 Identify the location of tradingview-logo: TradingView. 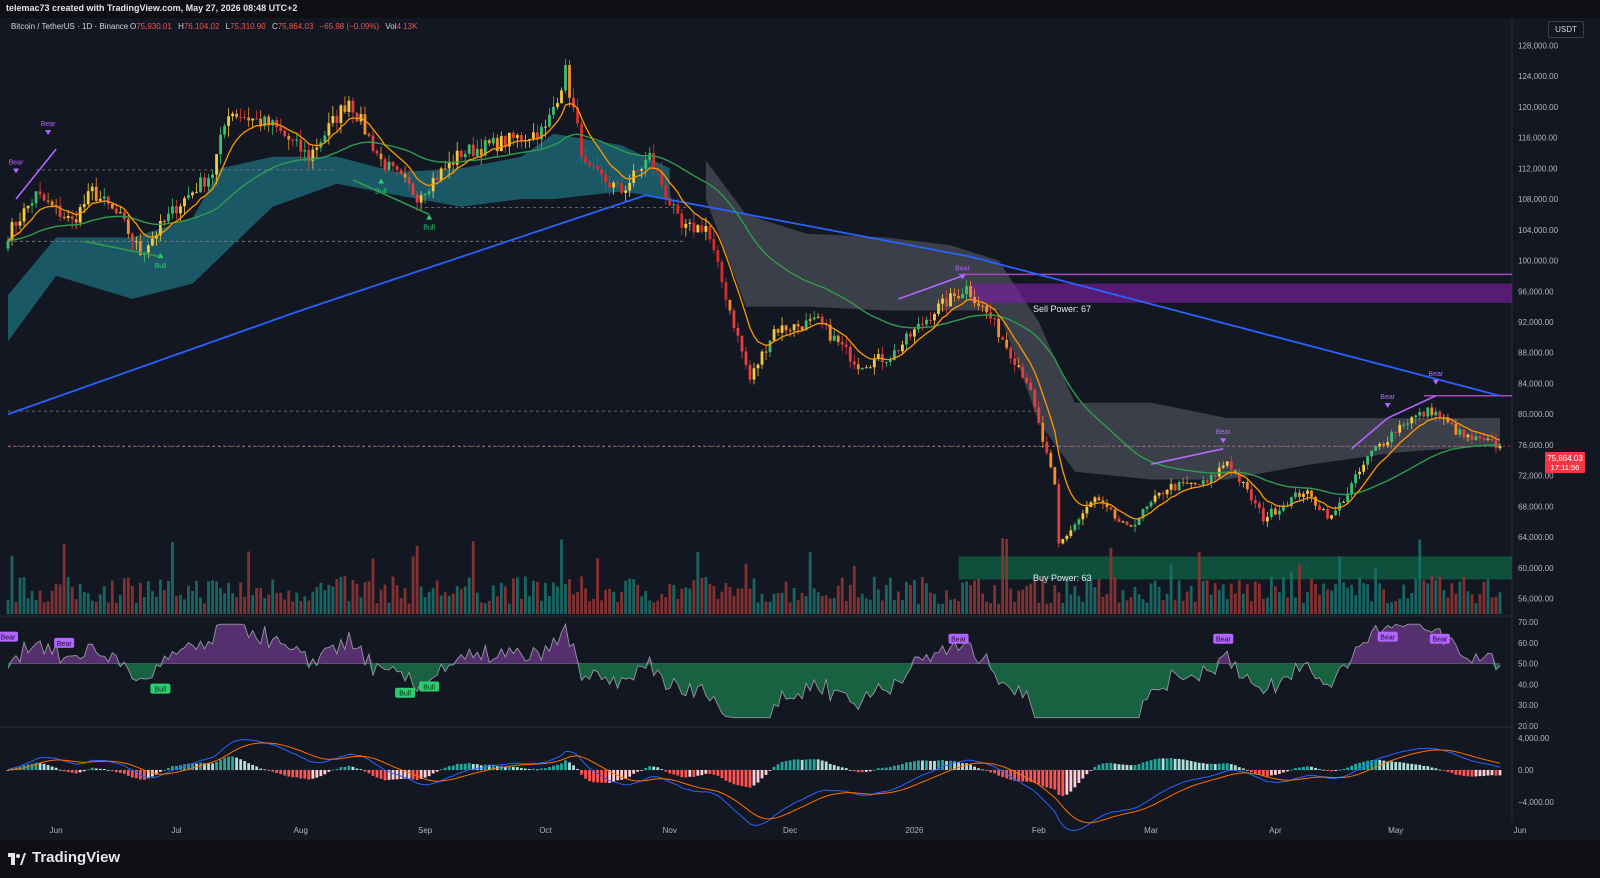
(64, 857).